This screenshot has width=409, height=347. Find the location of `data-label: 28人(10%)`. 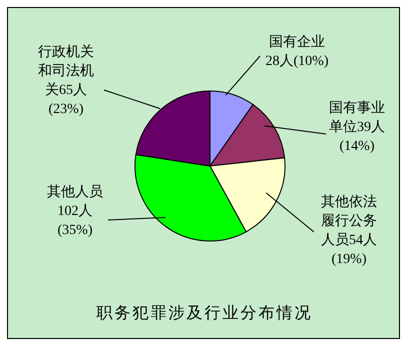

data-label: 28人(10%) is located at coordinates (297, 61).